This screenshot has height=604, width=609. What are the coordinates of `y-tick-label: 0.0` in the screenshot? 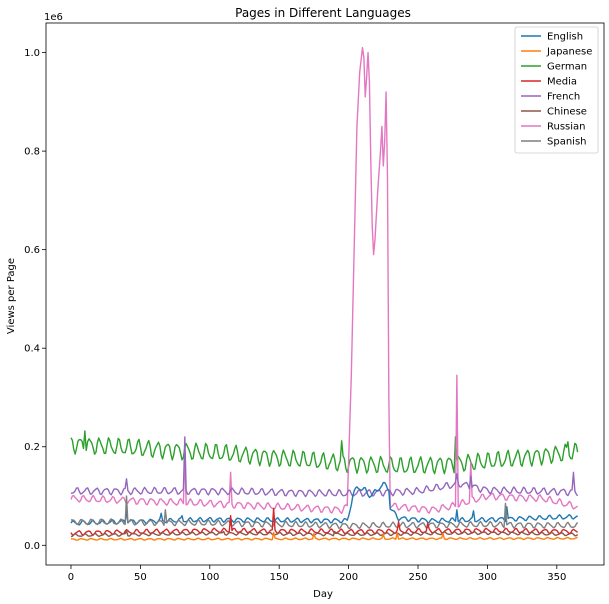 It's located at (32, 546).